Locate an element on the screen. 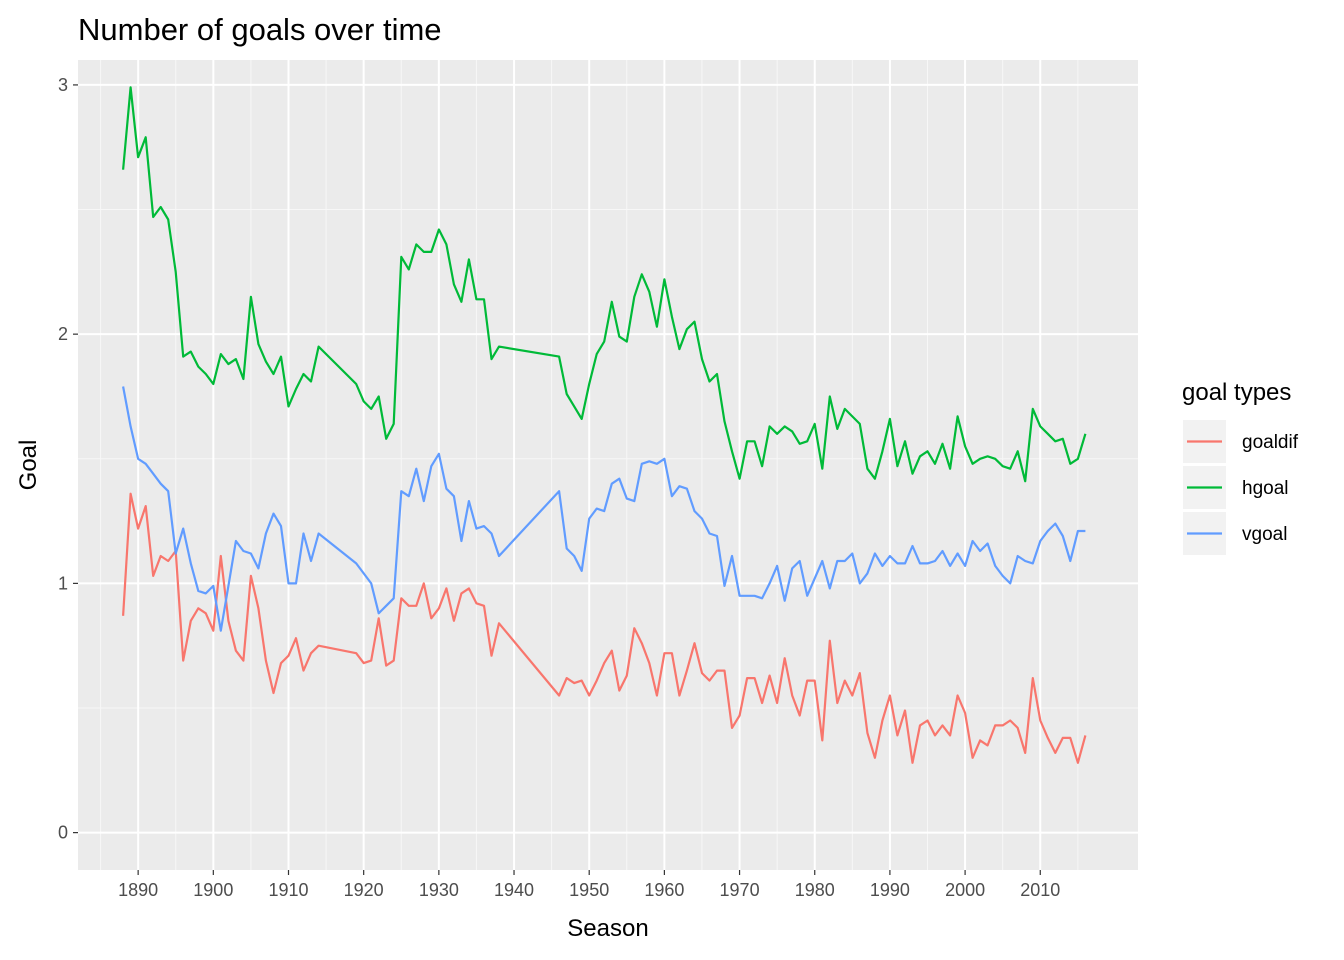  x-tick-label: 1890 is located at coordinates (138, 890).